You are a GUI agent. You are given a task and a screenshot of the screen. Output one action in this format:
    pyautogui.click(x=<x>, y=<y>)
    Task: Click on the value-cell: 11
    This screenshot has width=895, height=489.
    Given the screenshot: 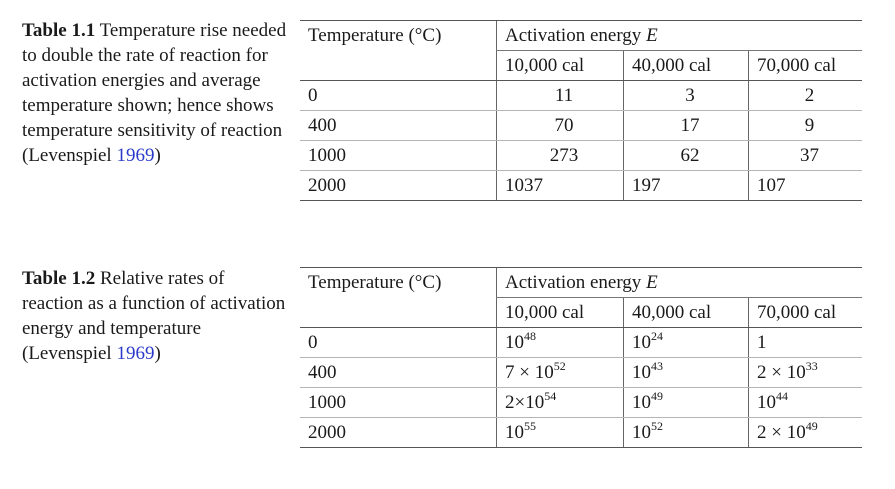 What is the action you would take?
    pyautogui.click(x=560, y=95)
    